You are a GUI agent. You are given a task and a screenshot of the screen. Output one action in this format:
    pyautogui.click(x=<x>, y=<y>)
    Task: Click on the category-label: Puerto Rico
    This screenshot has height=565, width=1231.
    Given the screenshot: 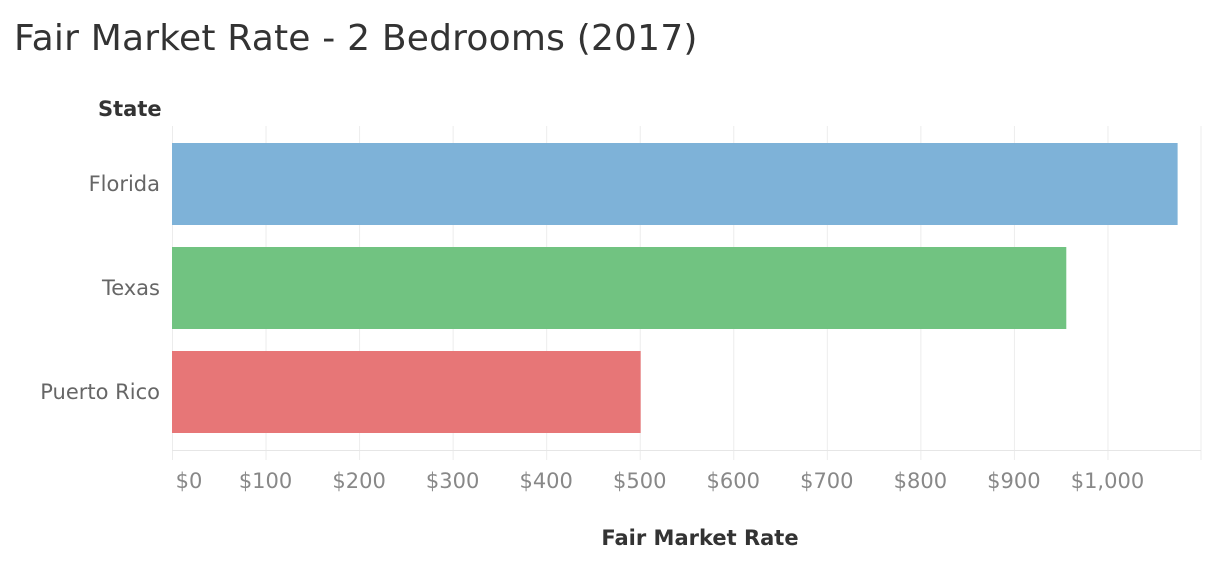 What is the action you would take?
    pyautogui.click(x=100, y=392)
    